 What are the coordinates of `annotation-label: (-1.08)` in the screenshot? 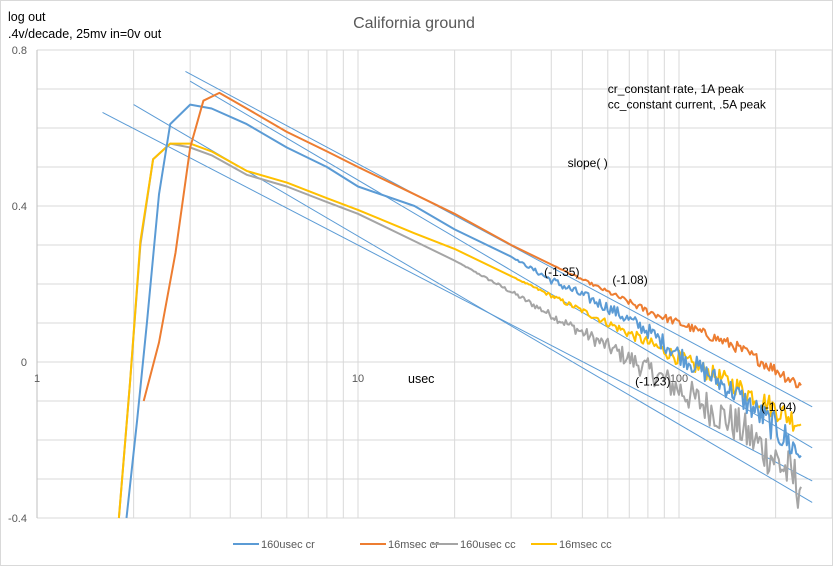 It's located at (629, 280).